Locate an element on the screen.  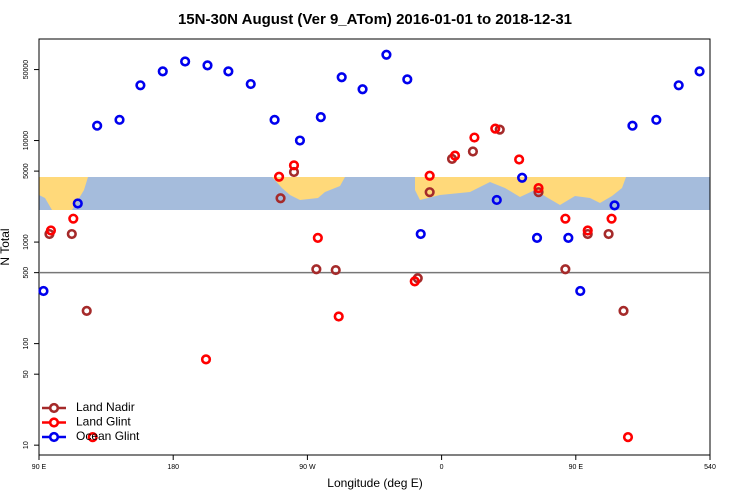
y-tick-label: 10 is located at coordinates (26, 445).